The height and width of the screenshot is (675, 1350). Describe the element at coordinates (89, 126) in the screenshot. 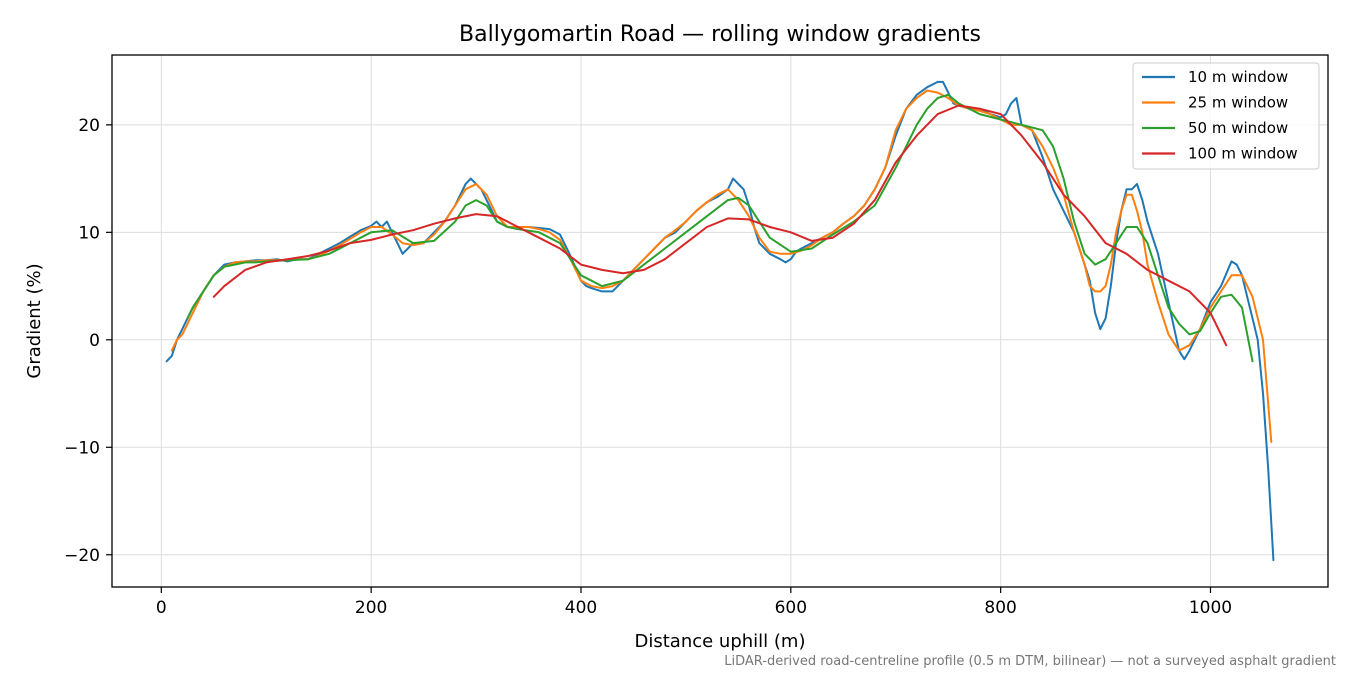

I see `y-tick-label: 20` at that location.